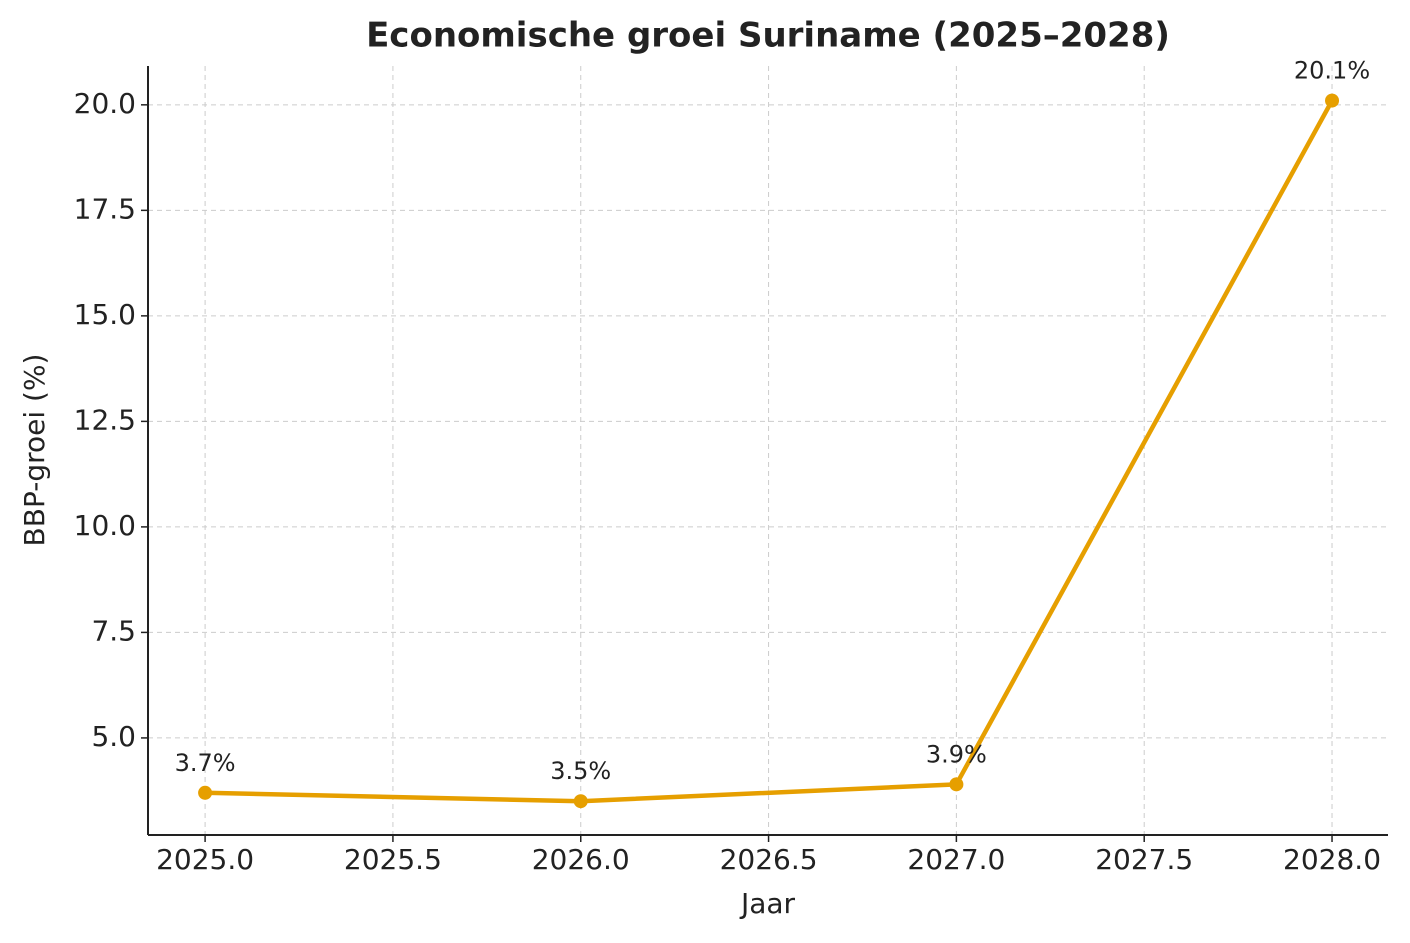 The image size is (1410, 943). What do you see at coordinates (956, 859) in the screenshot?
I see `x-tick-label: 2027.0` at bounding box center [956, 859].